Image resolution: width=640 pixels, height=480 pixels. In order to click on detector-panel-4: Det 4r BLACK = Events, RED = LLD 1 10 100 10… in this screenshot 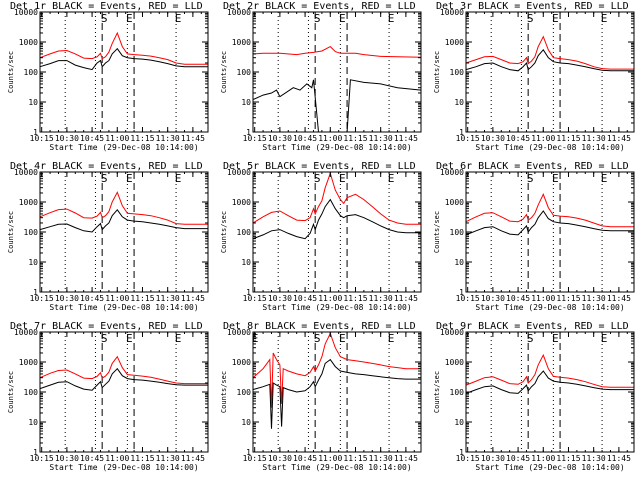, I will do `click(108, 236)`.